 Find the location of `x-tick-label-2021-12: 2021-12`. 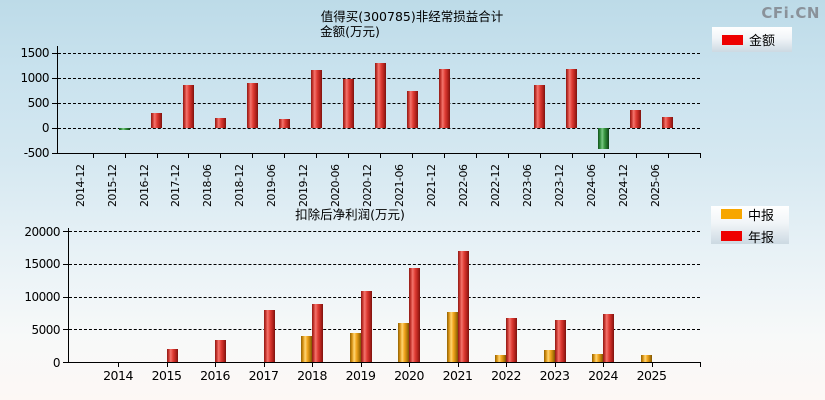

x-tick-label-2021-12: 2021-12 is located at coordinates (432, 185).